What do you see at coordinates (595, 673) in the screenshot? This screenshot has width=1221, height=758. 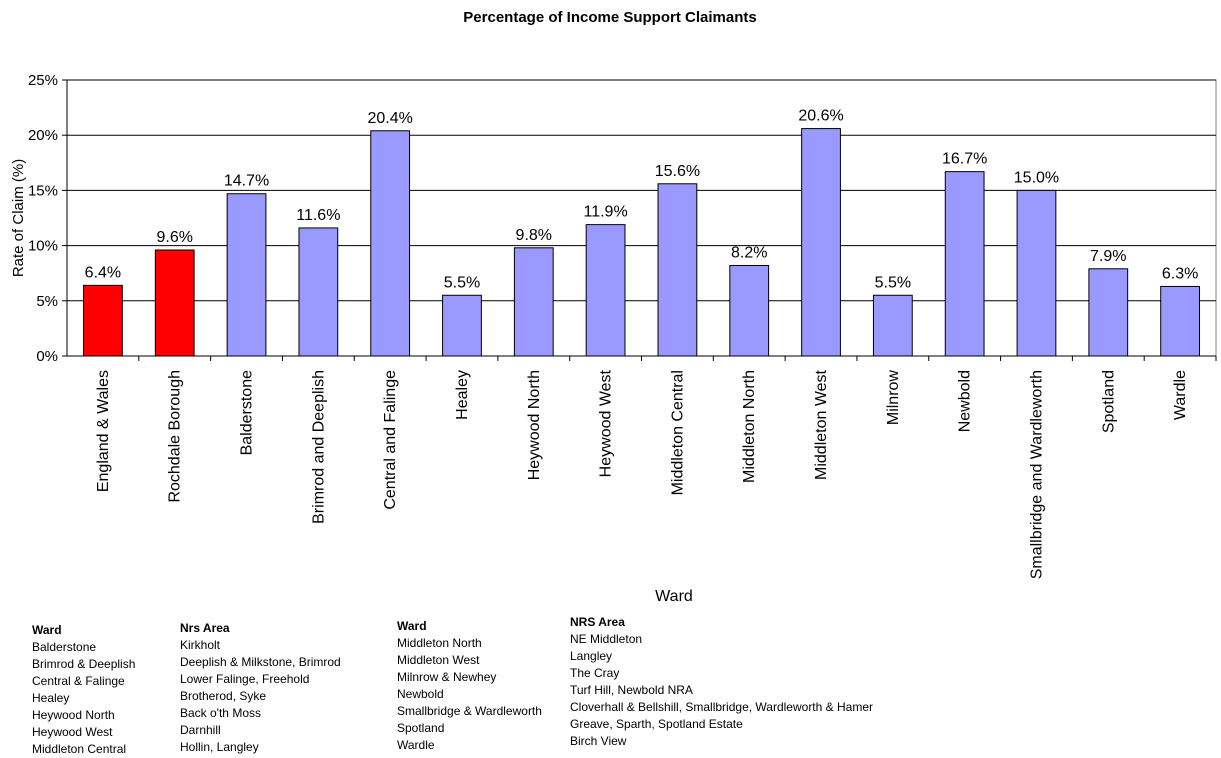 I see `area-item: The Cray` at bounding box center [595, 673].